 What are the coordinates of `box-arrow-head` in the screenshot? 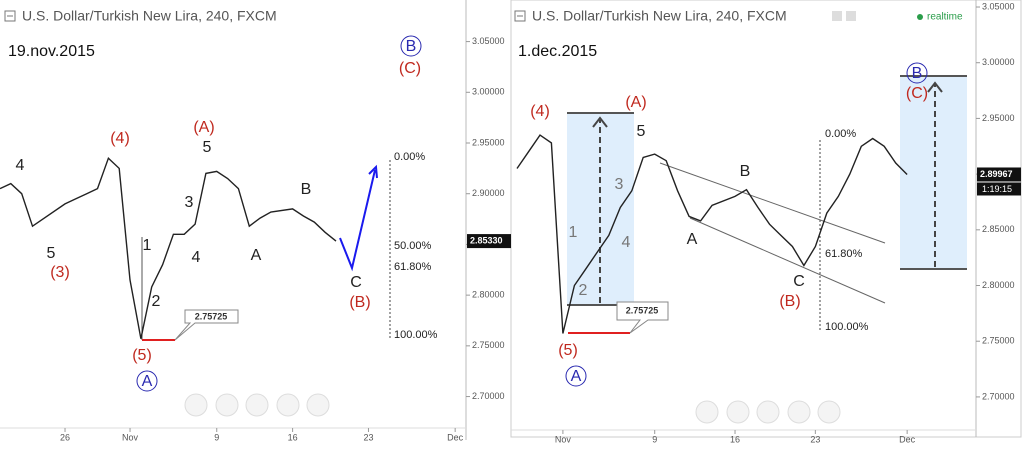 It's located at (600, 122).